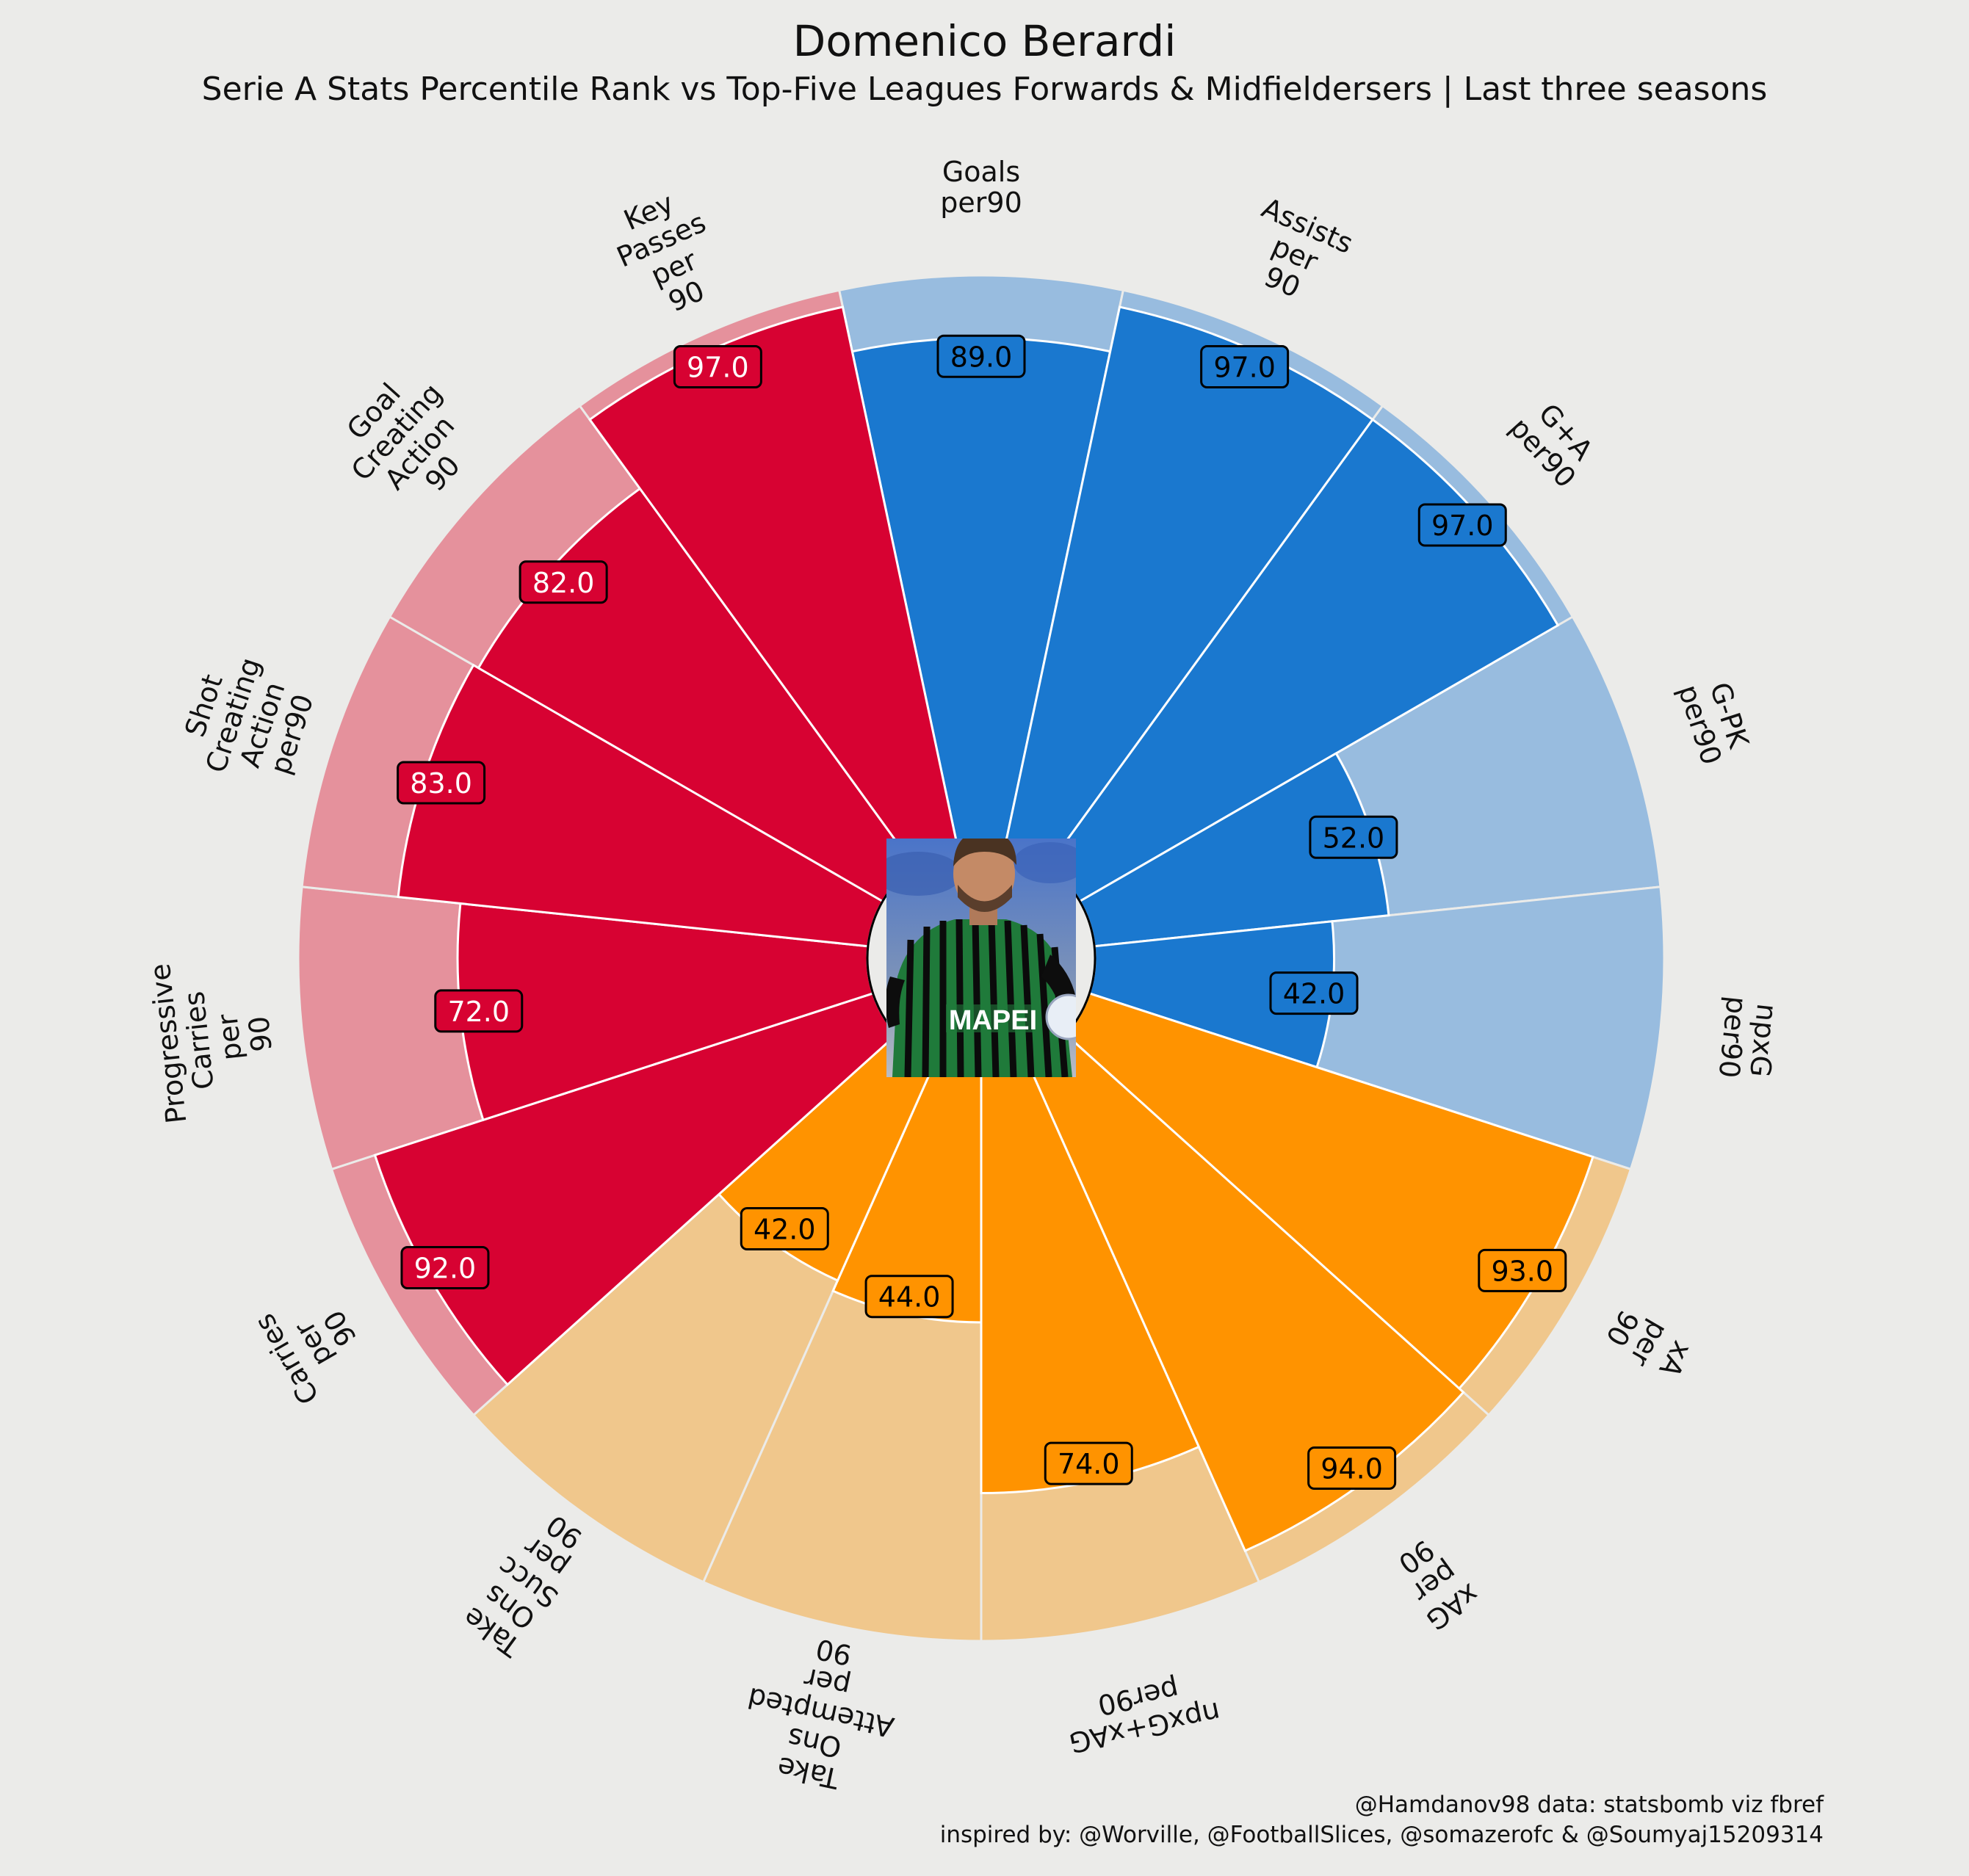 This screenshot has width=1969, height=1876. I want to click on category-label: Goals per90, so click(981, 187).